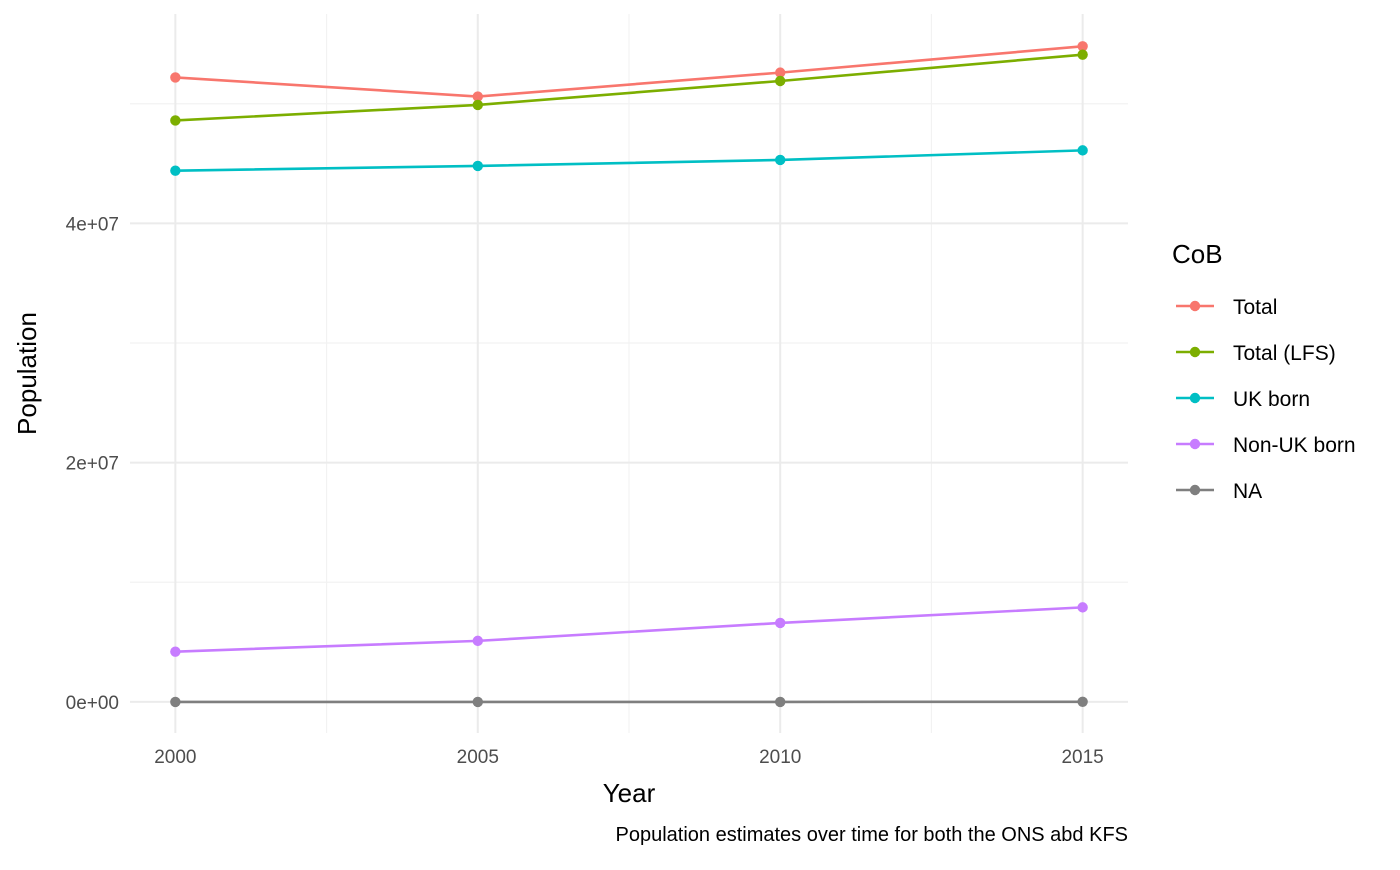 The height and width of the screenshot is (870, 1400). What do you see at coordinates (1247, 491) in the screenshot?
I see `legend-label: NA` at bounding box center [1247, 491].